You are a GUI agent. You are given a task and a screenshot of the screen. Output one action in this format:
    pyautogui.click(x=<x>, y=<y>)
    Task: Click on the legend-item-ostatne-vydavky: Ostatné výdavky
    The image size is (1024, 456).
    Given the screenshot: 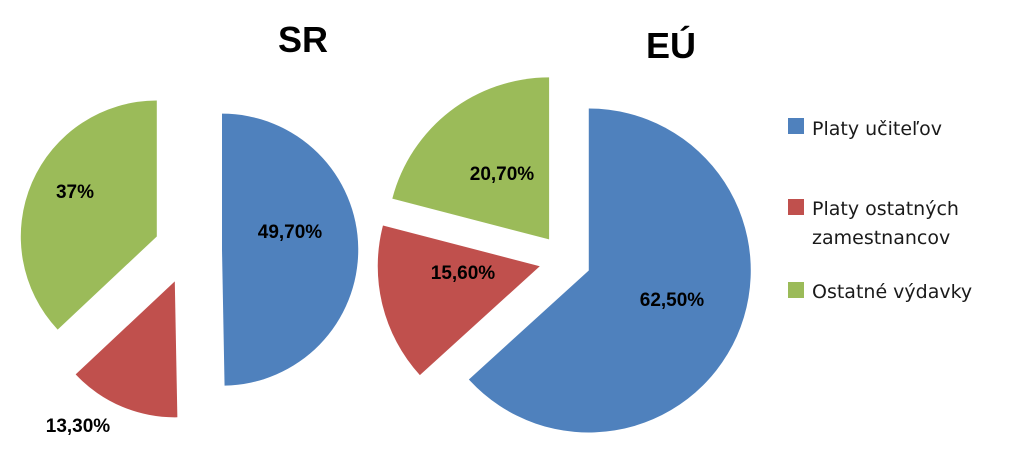 What is the action you would take?
    pyautogui.click(x=880, y=292)
    